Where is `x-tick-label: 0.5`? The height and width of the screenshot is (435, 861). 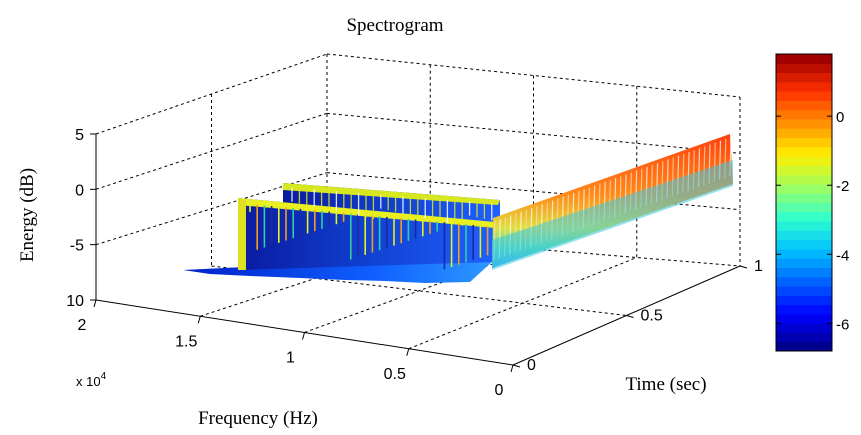
x-tick-label: 0.5 is located at coordinates (395, 374).